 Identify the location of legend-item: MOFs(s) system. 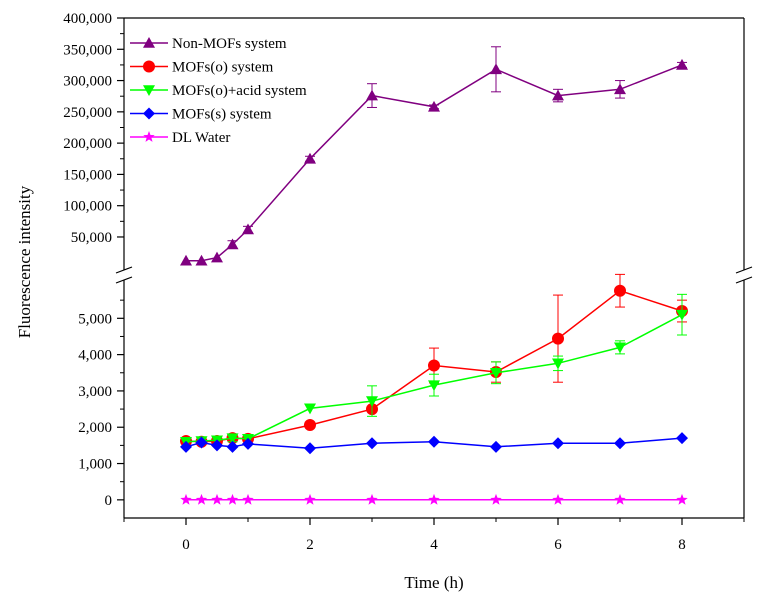
(201, 115).